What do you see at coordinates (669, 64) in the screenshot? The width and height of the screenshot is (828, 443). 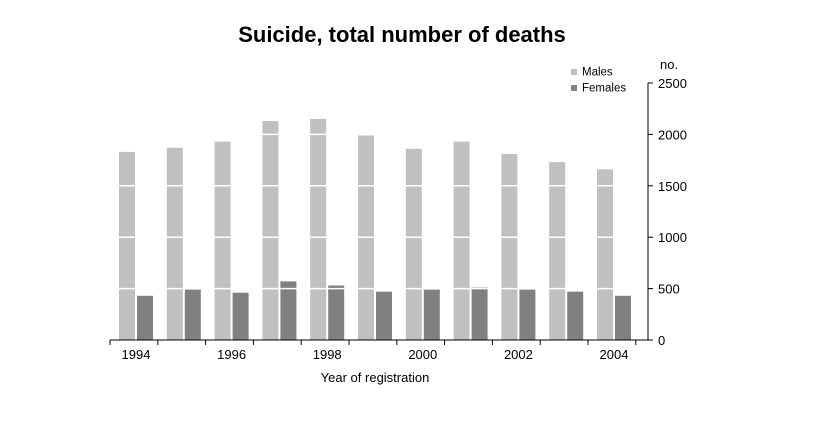 I see `y-axis-unit-label: no.` at bounding box center [669, 64].